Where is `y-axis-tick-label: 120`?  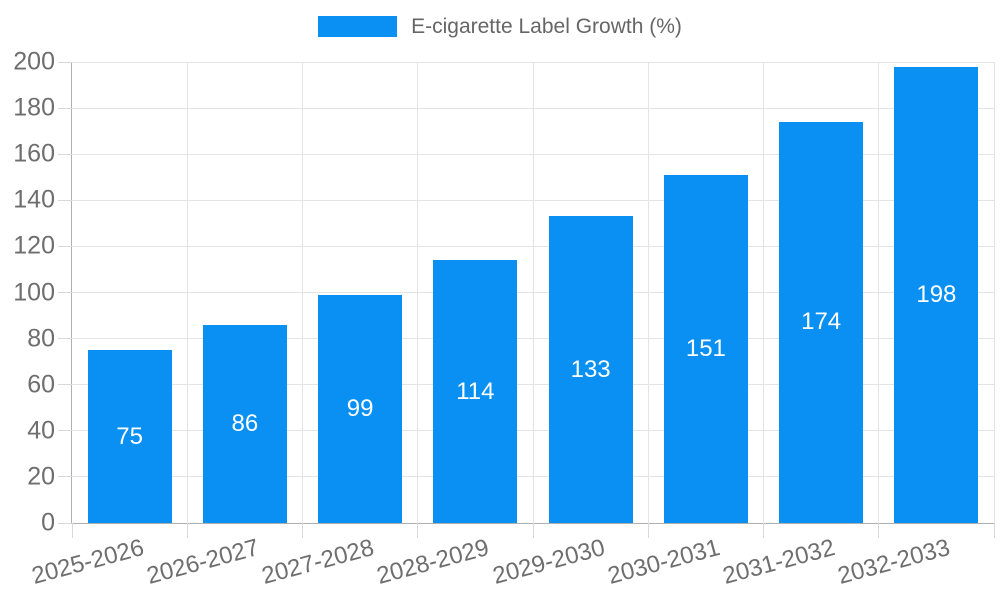
y-axis-tick-label: 120 is located at coordinates (34, 245).